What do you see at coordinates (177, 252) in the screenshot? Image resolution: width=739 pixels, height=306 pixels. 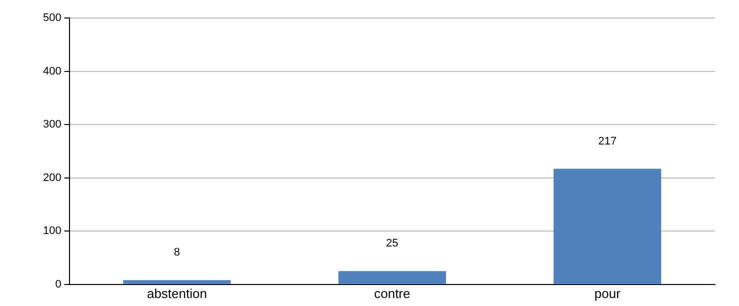 I see `data-label: 8` at bounding box center [177, 252].